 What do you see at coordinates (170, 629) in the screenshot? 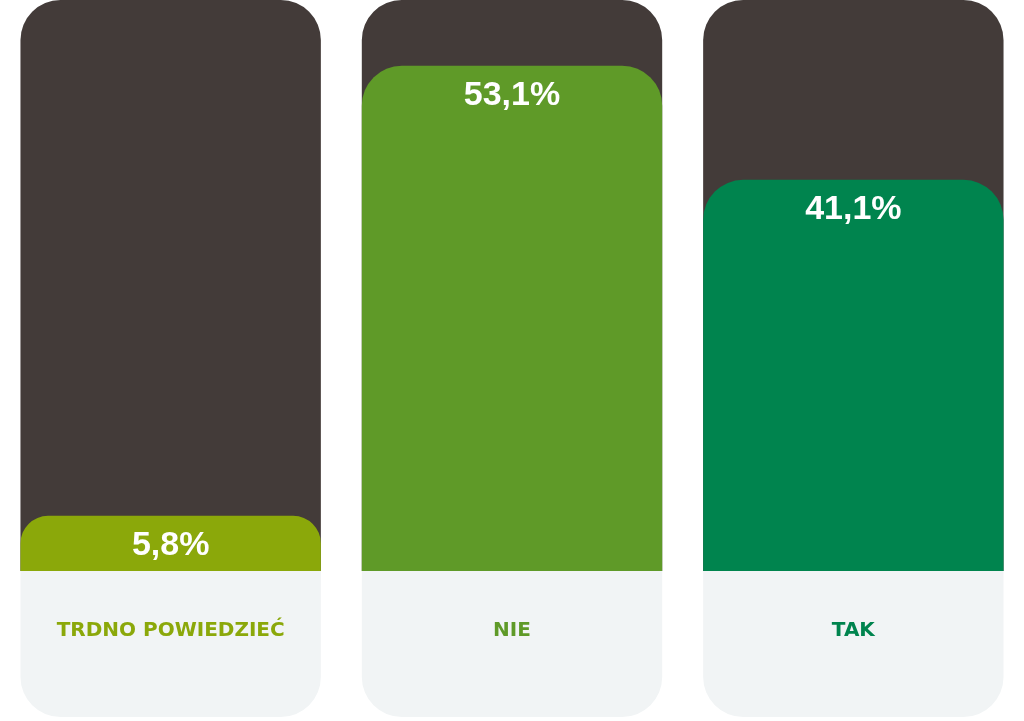
I see `x-tick-label: TRDNO POWIEDZIEĆ` at bounding box center [170, 629].